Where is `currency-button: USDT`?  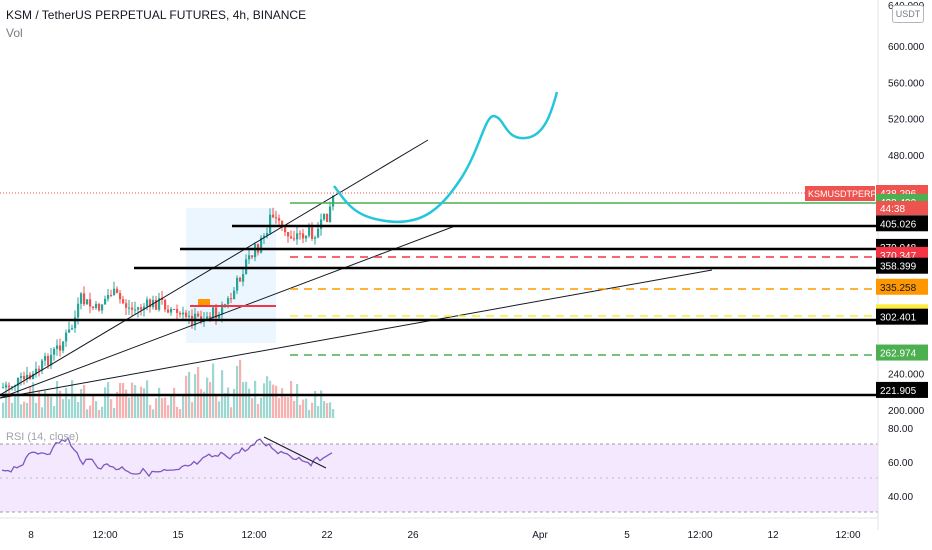
currency-button: USDT is located at coordinates (908, 14).